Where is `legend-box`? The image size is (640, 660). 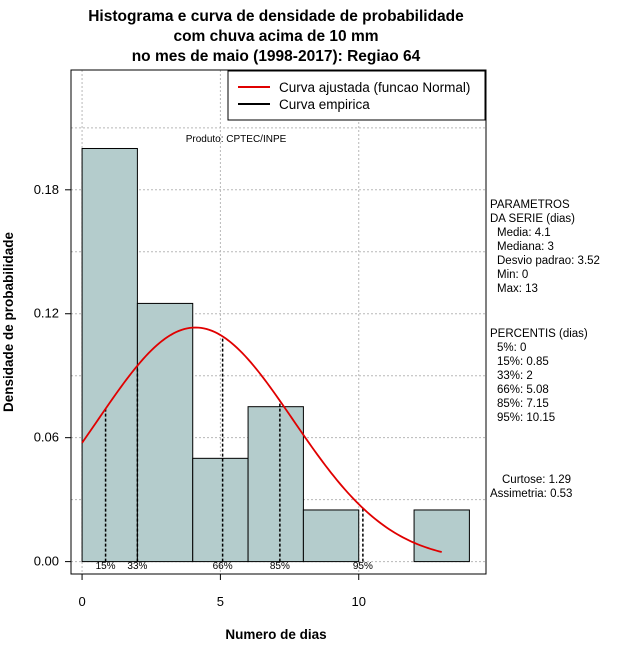 legend-box is located at coordinates (356, 95).